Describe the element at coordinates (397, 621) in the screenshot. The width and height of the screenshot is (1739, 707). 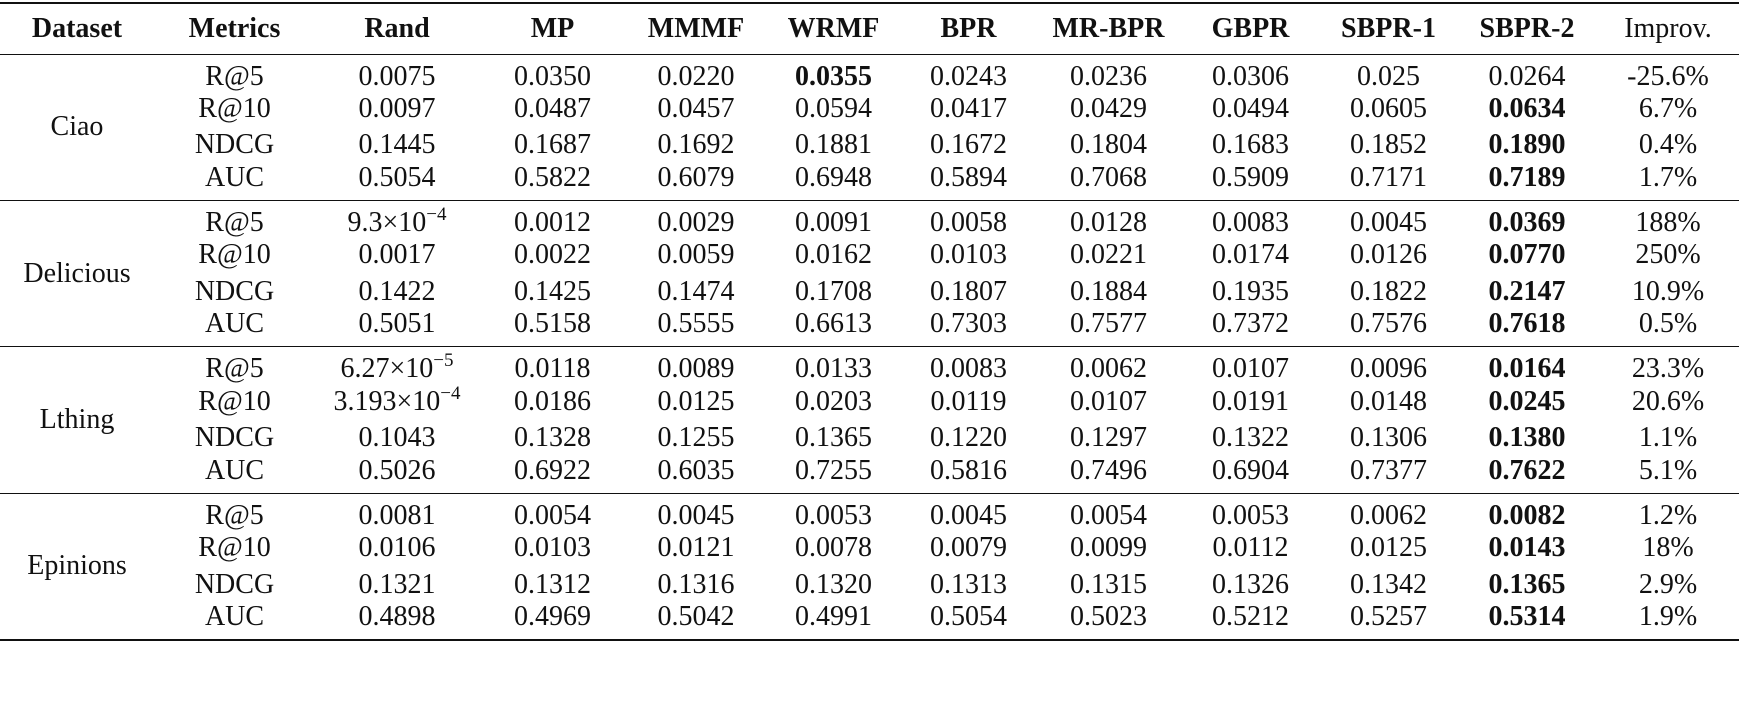
I see `cell-rand: 0.4898` at that location.